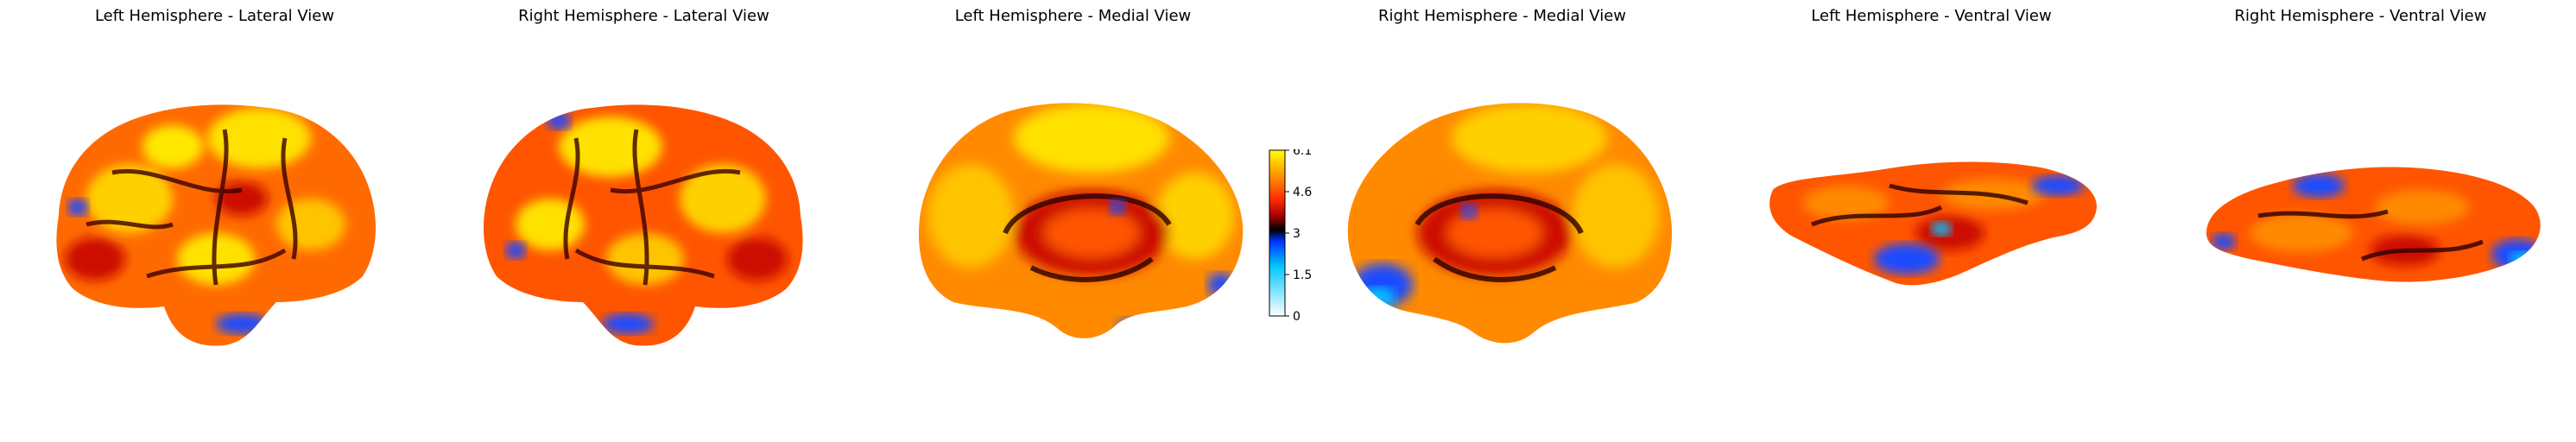 The image size is (2576, 442). What do you see at coordinates (1297, 316) in the screenshot?
I see `colorbar-tick: 0` at bounding box center [1297, 316].